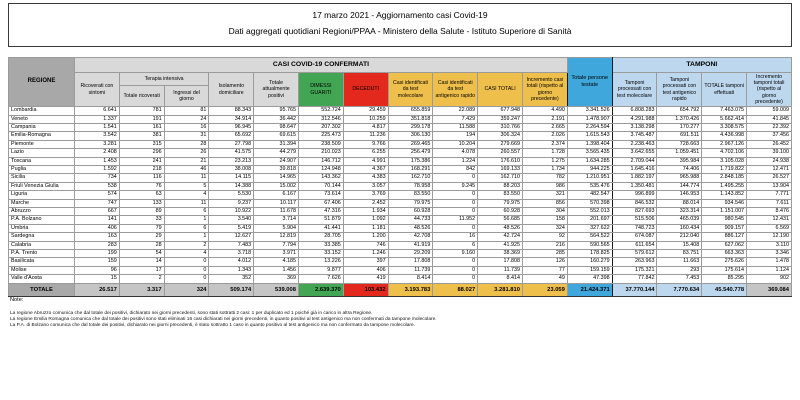  Describe the element at coordinates (769, 169) in the screenshot. I see `cell: 12.471` at that location.